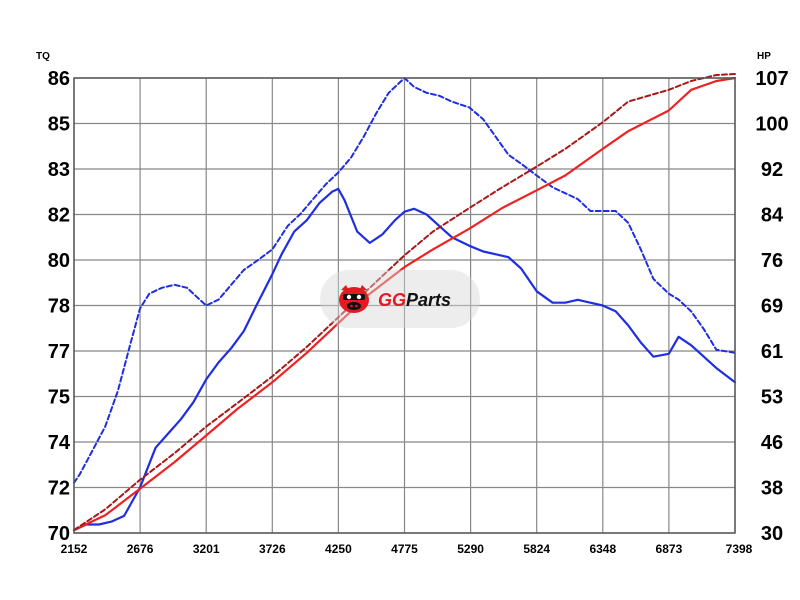 The image size is (800, 600). I want to click on left-tick-label: 82, so click(59, 216).